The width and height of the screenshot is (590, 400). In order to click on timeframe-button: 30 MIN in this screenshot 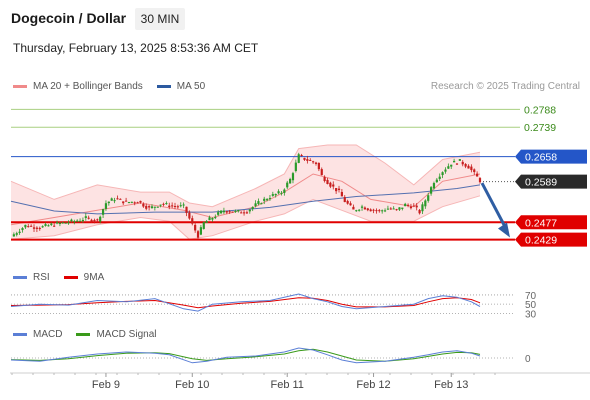, I will do `click(160, 19)`.